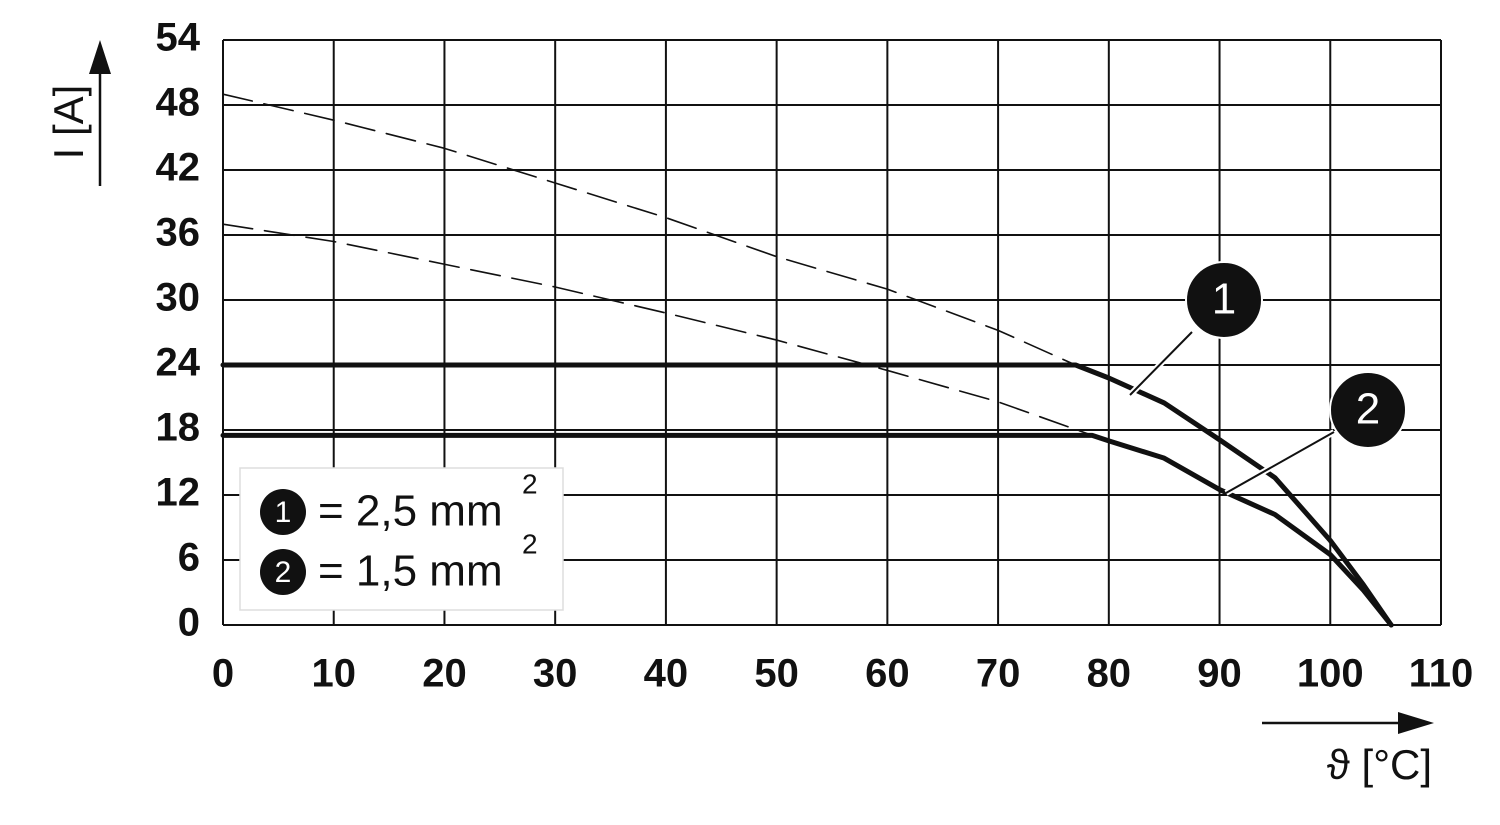 The width and height of the screenshot is (1500, 825). What do you see at coordinates (666, 674) in the screenshot?
I see `x-tick-label: 40` at bounding box center [666, 674].